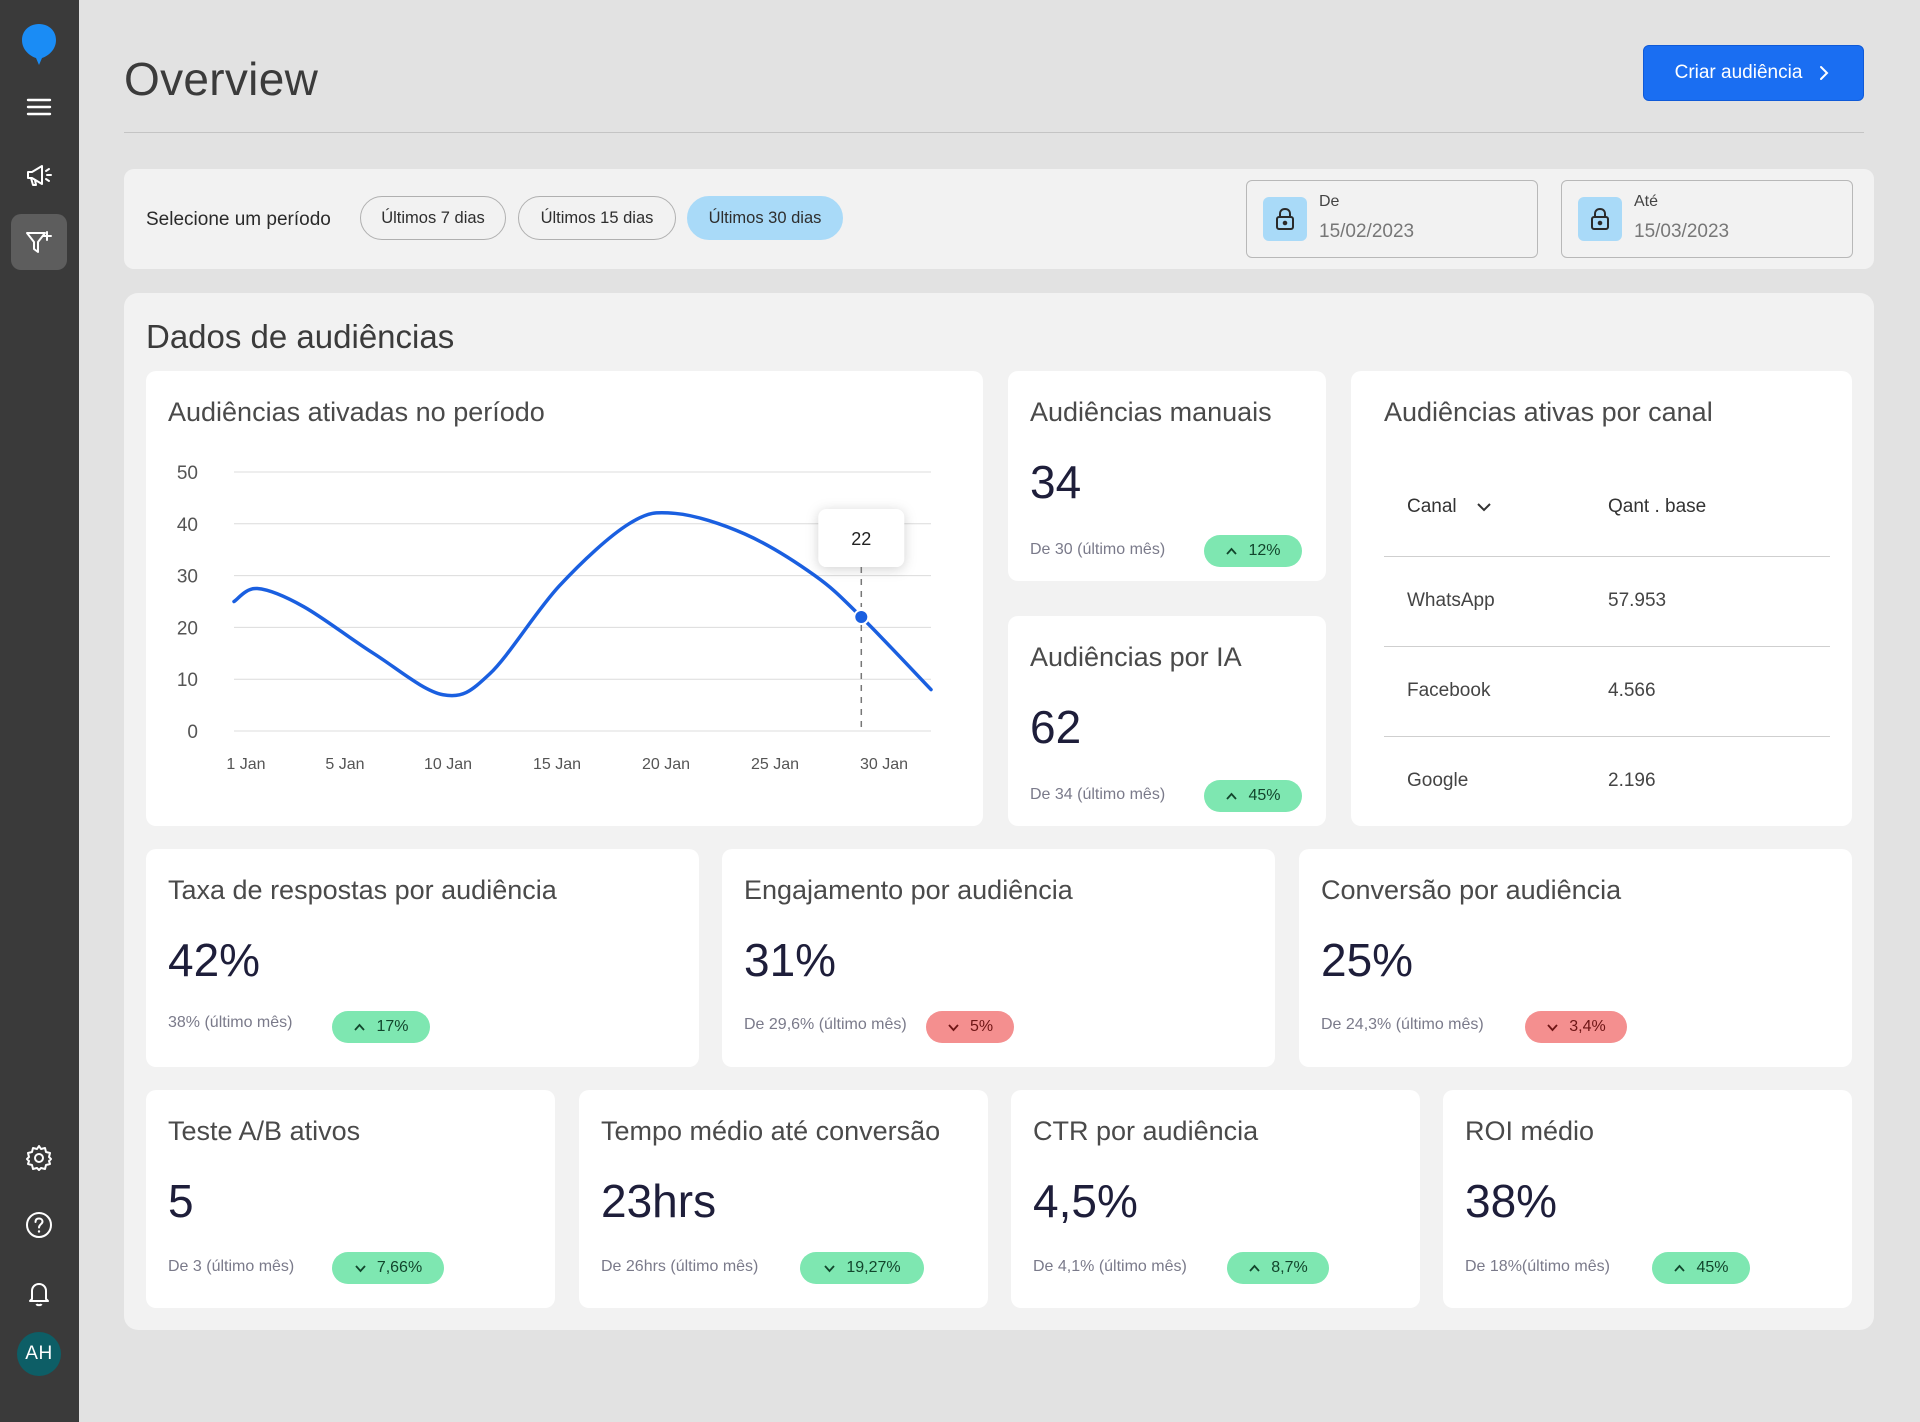 The image size is (1920, 1422). Describe the element at coordinates (1432, 506) in the screenshot. I see `channel-column-label: Canal` at that location.